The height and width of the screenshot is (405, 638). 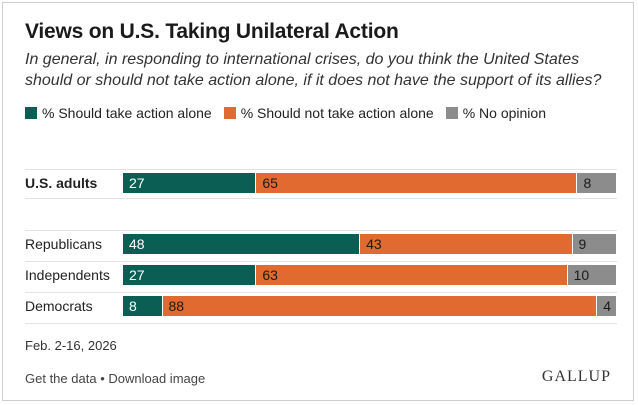 What do you see at coordinates (417, 183) in the screenshot?
I see `bar-segment: 65` at bounding box center [417, 183].